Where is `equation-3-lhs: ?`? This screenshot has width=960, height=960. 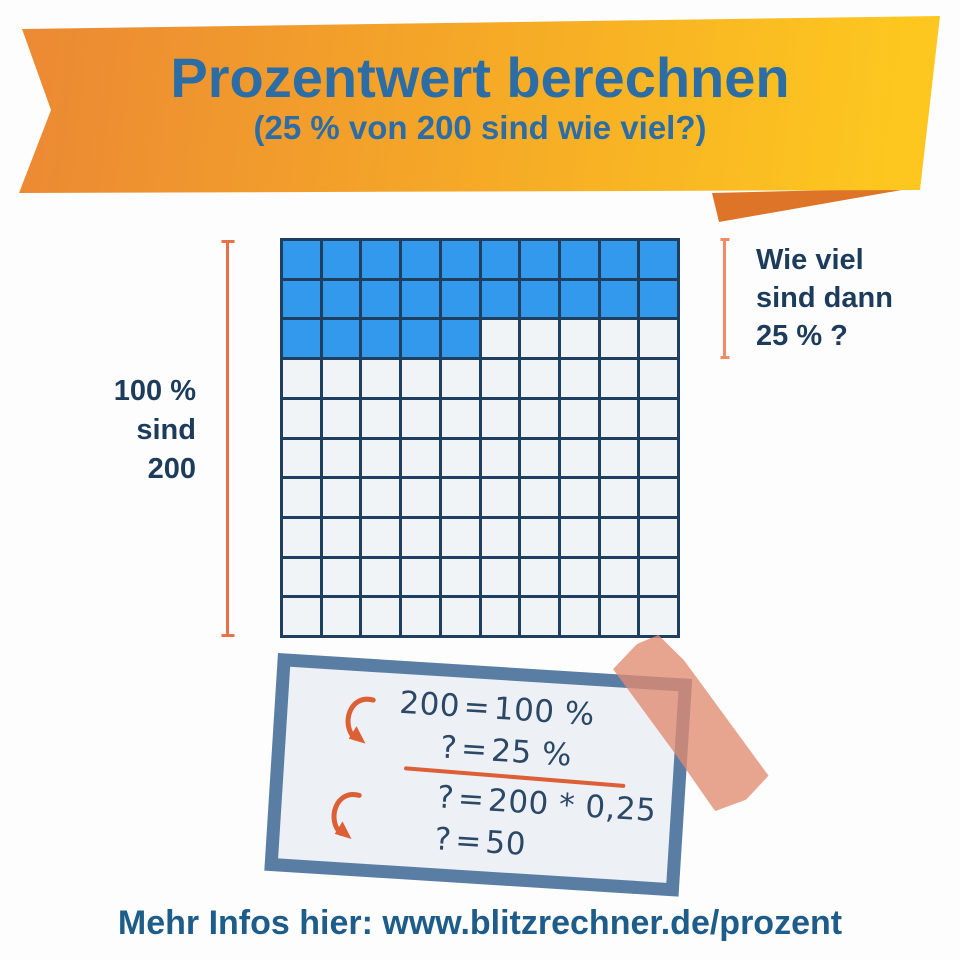
equation-3-lhs: ? is located at coordinates (446, 798).